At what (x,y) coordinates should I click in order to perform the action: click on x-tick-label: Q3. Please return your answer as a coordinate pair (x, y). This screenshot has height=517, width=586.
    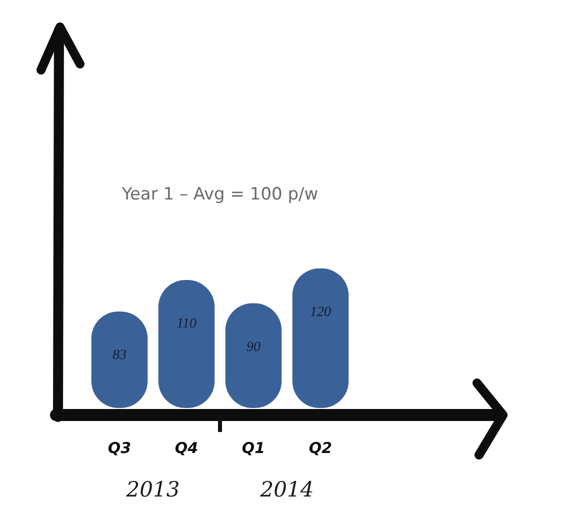
    Looking at the image, I should click on (120, 447).